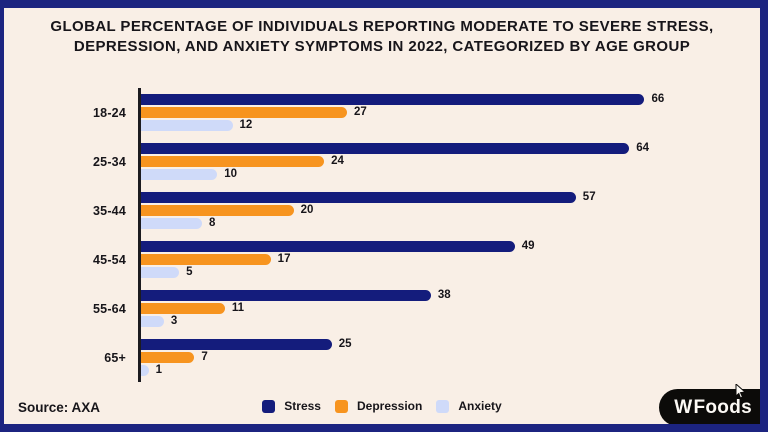 The height and width of the screenshot is (432, 768). Describe the element at coordinates (284, 259) in the screenshot. I see `value-label: 17` at that location.